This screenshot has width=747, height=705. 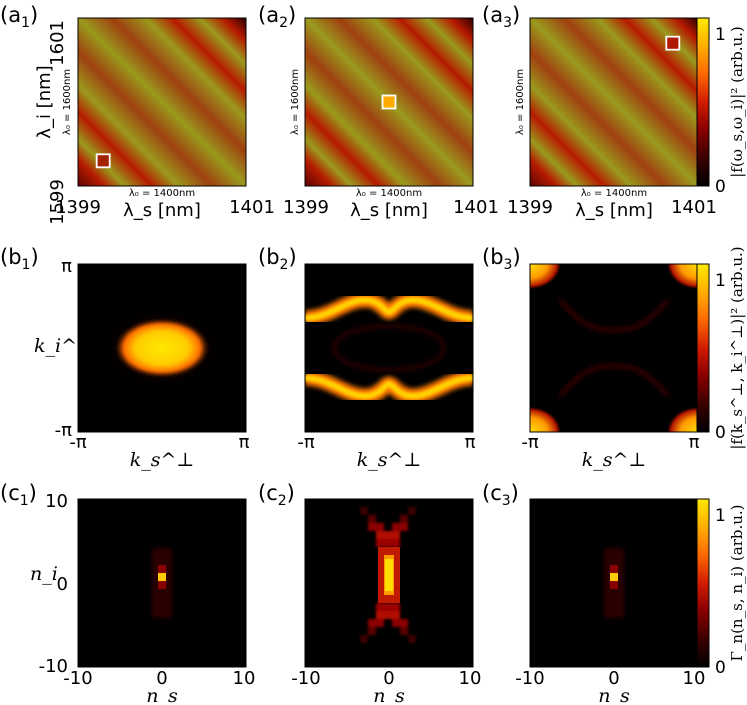 I want to click on panel-c2-spread, so click(x=388, y=575).